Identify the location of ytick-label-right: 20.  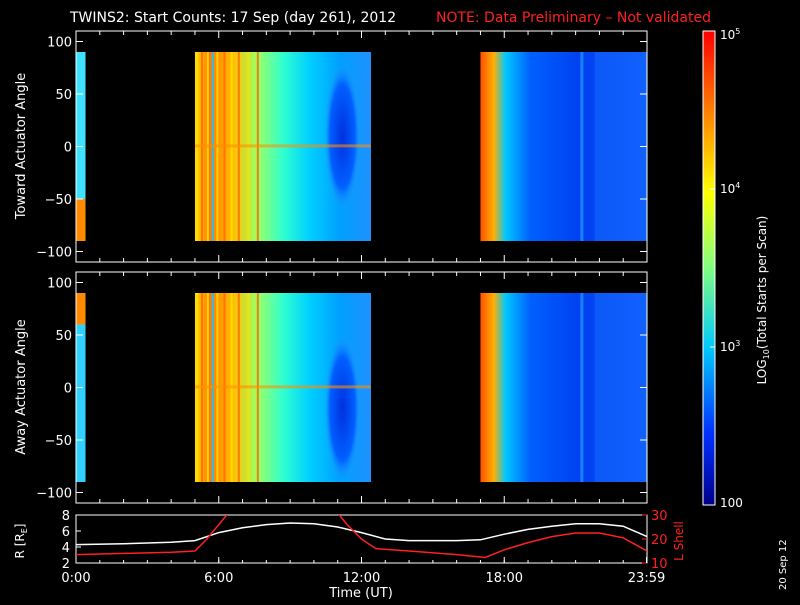
(659, 540).